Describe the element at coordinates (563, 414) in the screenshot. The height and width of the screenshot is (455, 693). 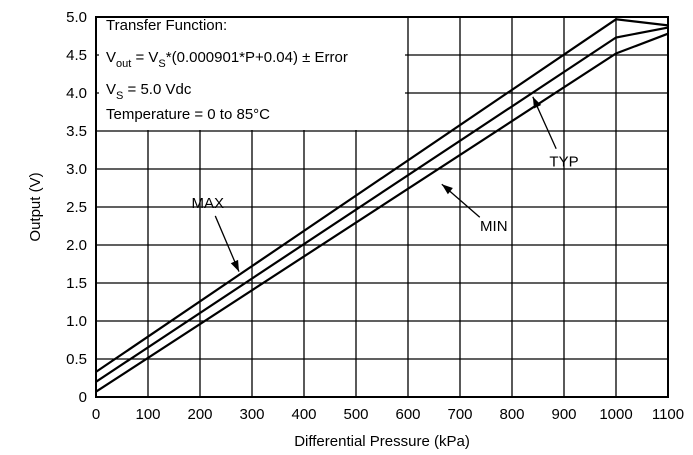
I see `x-tick-label: 900` at that location.